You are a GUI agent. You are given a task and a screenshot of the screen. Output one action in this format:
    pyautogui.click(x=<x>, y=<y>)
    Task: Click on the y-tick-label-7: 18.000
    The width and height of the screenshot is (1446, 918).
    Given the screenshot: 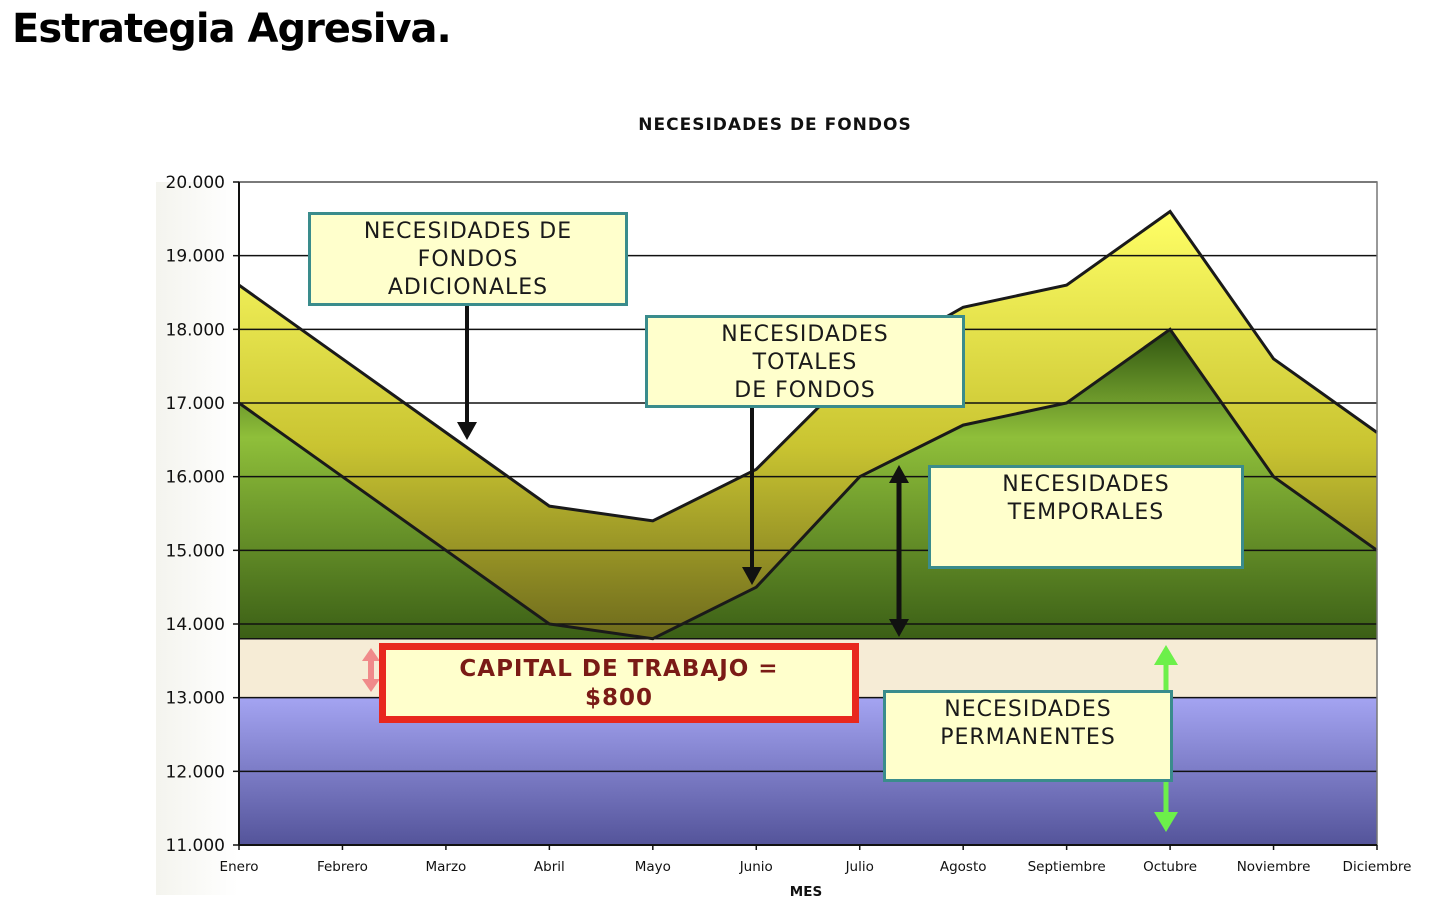 What is the action you would take?
    pyautogui.click(x=195, y=330)
    